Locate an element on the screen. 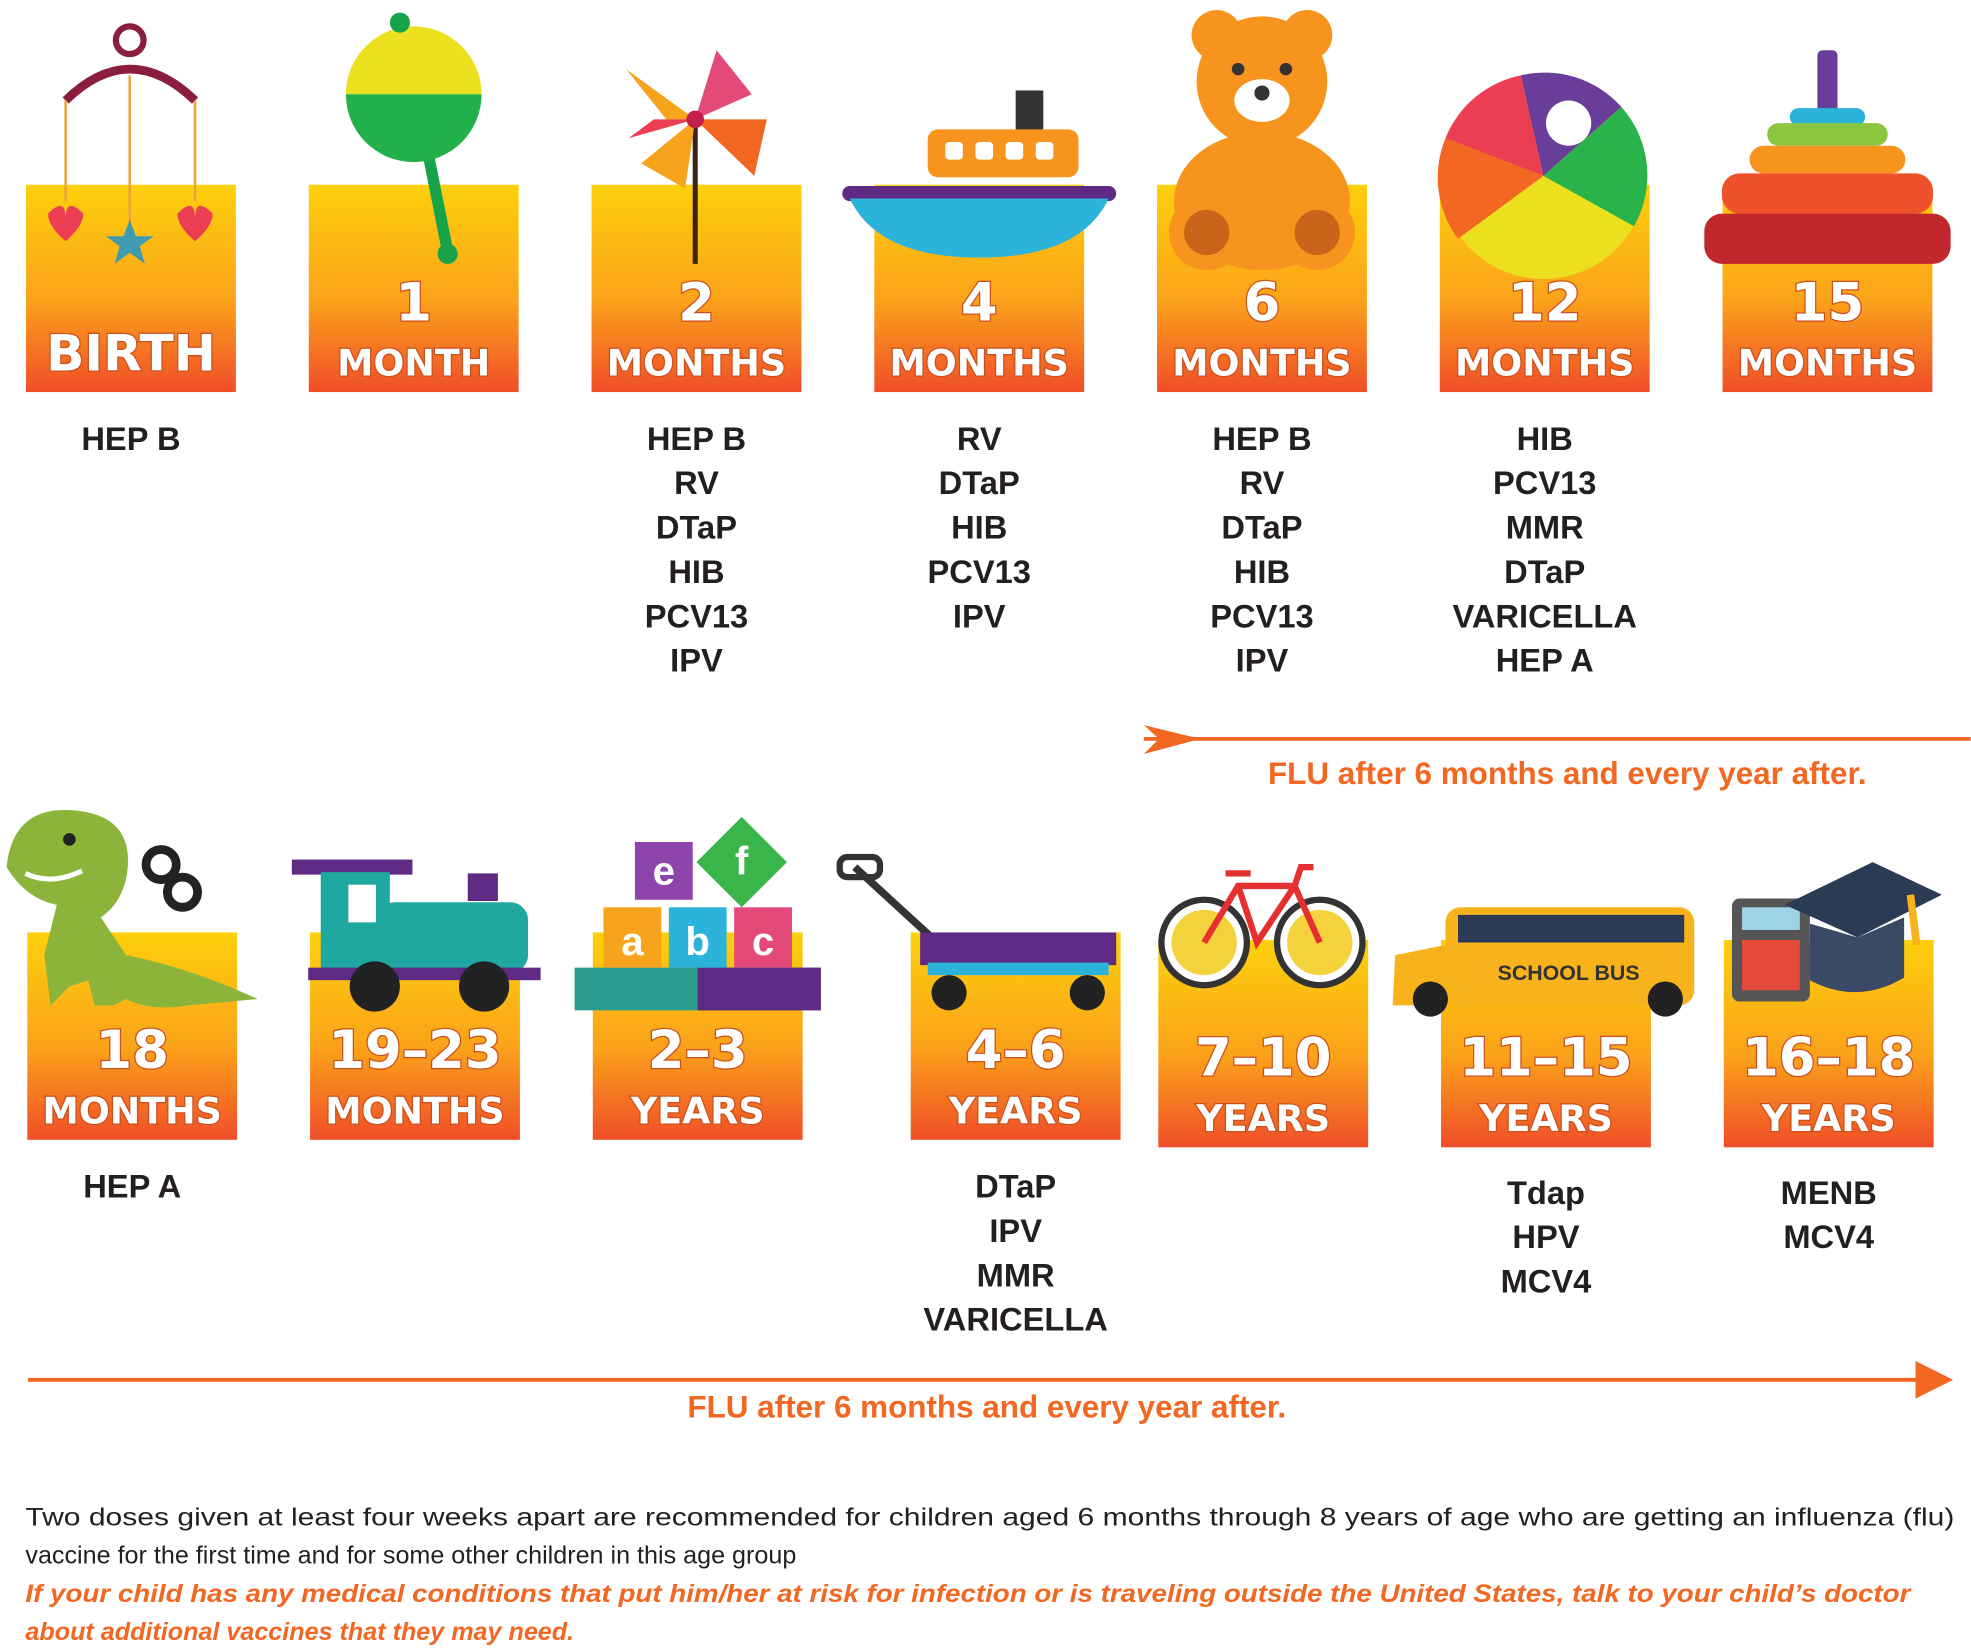 This screenshot has height=1650, width=1971. age-box is located at coordinates (413, 288).